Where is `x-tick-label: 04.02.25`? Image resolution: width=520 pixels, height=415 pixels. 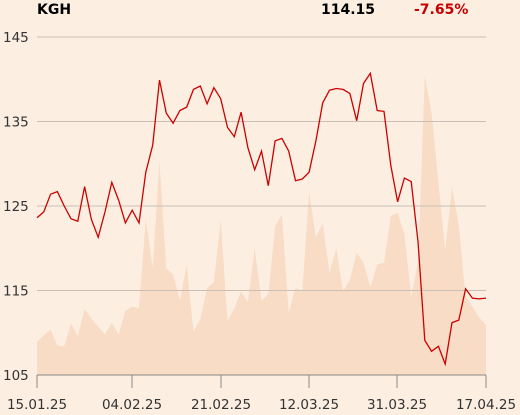 x-tick-label: 04.02.25 is located at coordinates (132, 405).